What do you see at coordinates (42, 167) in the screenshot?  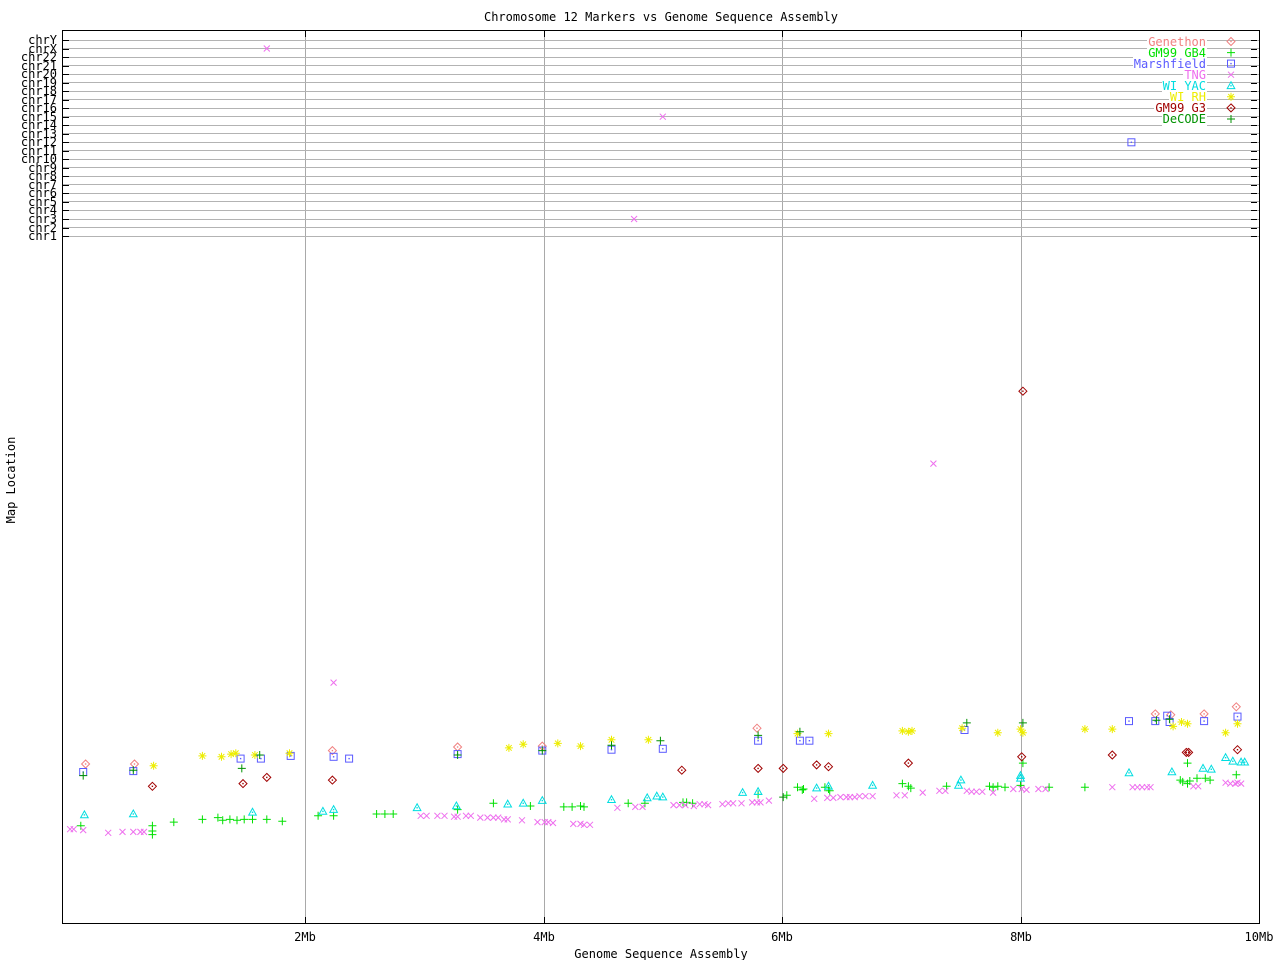 I see `y-tick-label: chr9` at bounding box center [42, 167].